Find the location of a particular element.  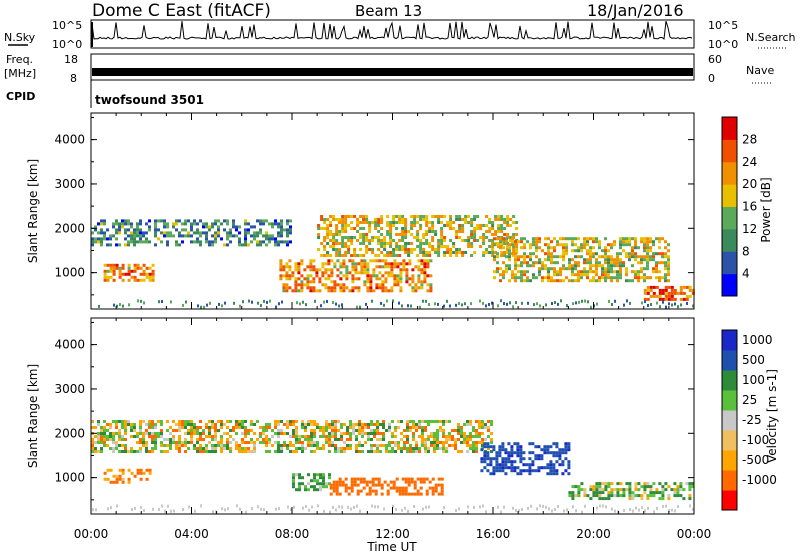

velocity-colorbar-tick: -500 is located at coordinates (755, 460).